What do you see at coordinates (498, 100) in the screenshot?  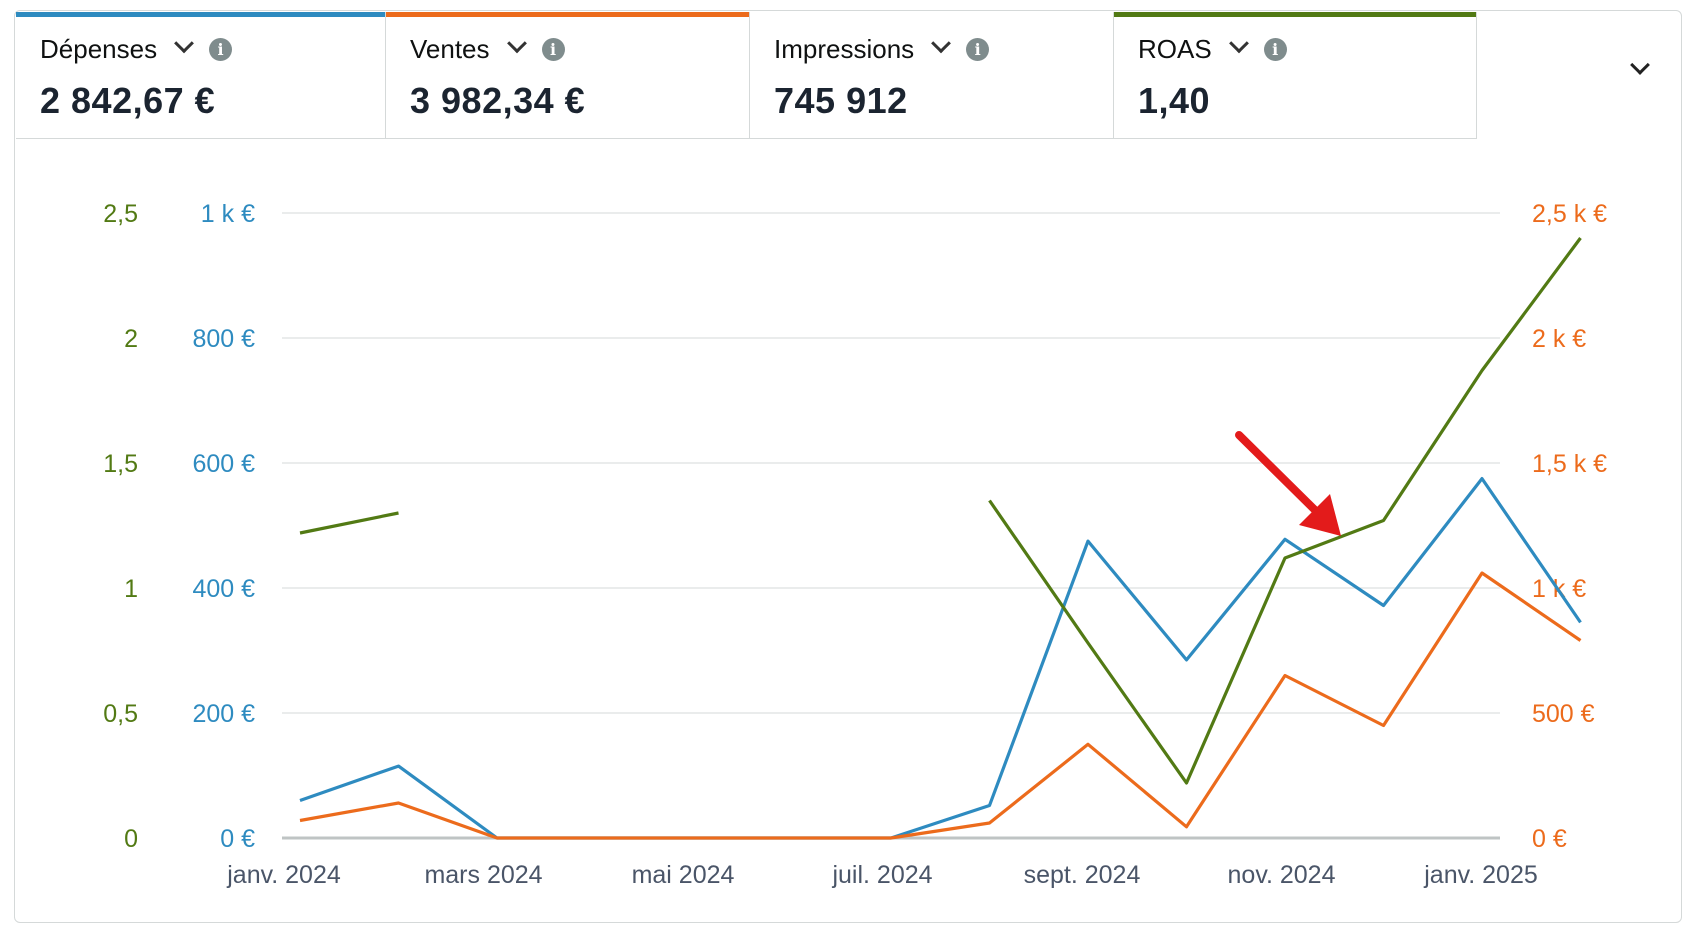 I see `metric-value: 3 982,34 €` at bounding box center [498, 100].